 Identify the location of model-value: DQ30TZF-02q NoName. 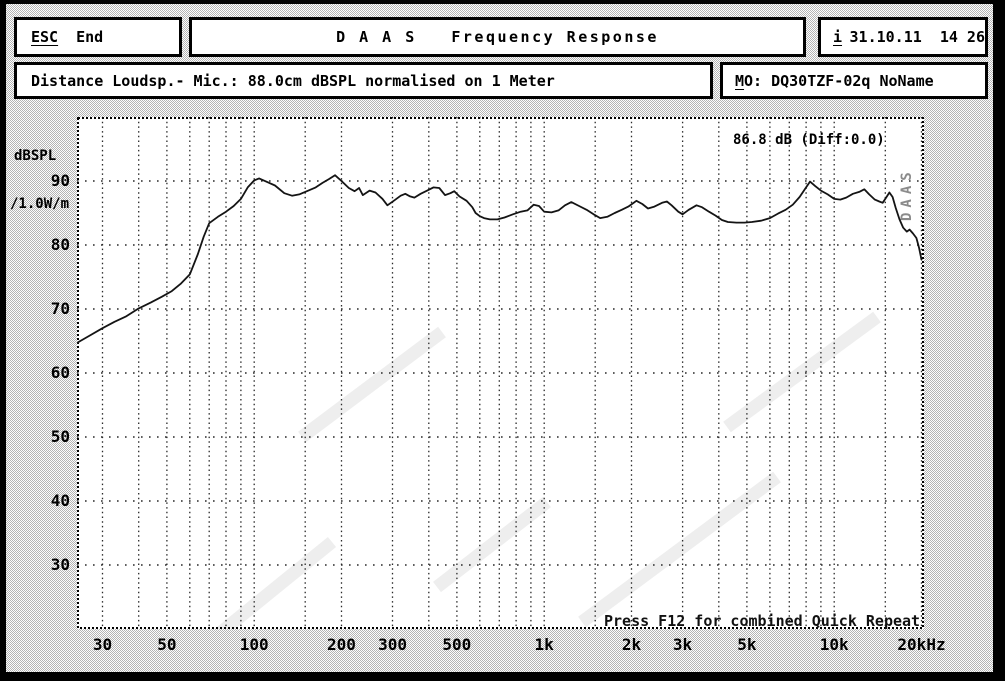
(852, 80).